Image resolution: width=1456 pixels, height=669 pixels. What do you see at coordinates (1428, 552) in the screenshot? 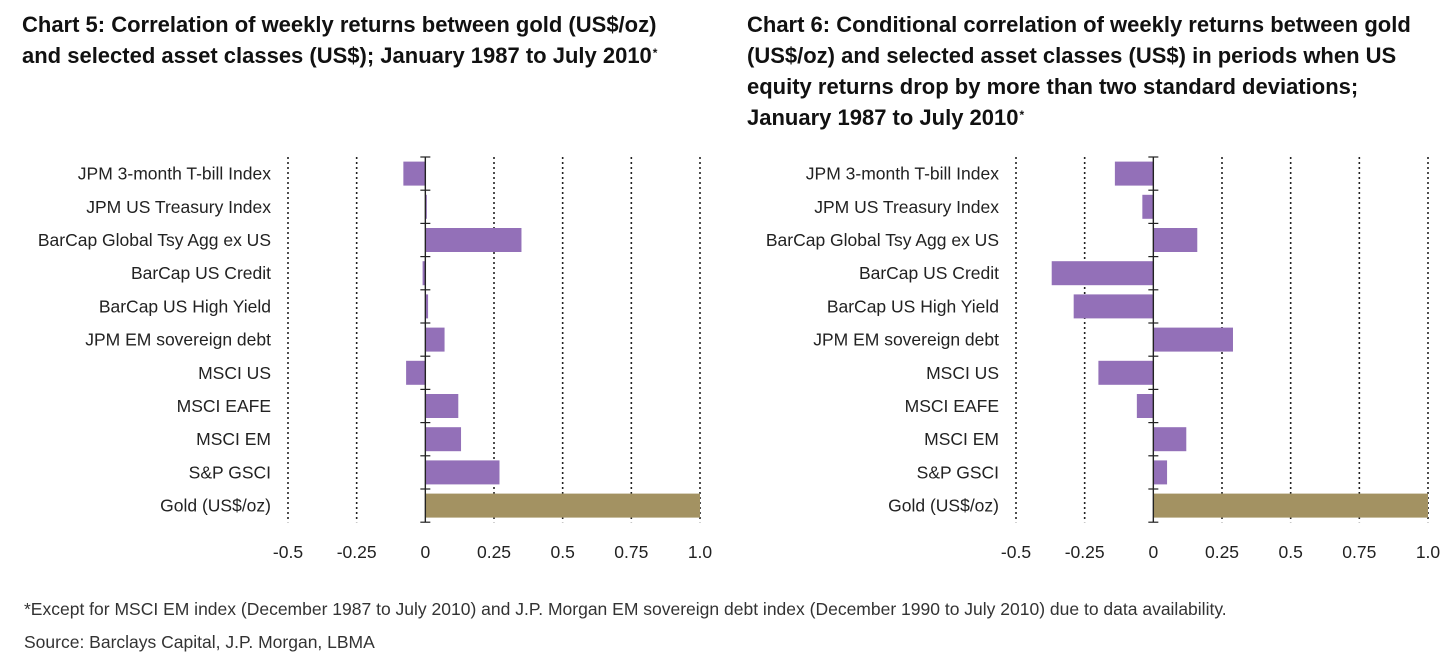
I see `chart6-xtick-label-6: 1.0` at bounding box center [1428, 552].